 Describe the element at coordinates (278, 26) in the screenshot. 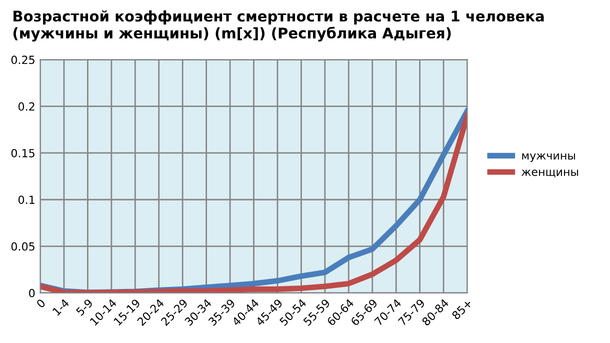

I see `chart-title: Возрастной коэффициент смертности в расчете на 1 человека (мужчины и женщины) (m[x]) (Республика Адыгея)` at that location.